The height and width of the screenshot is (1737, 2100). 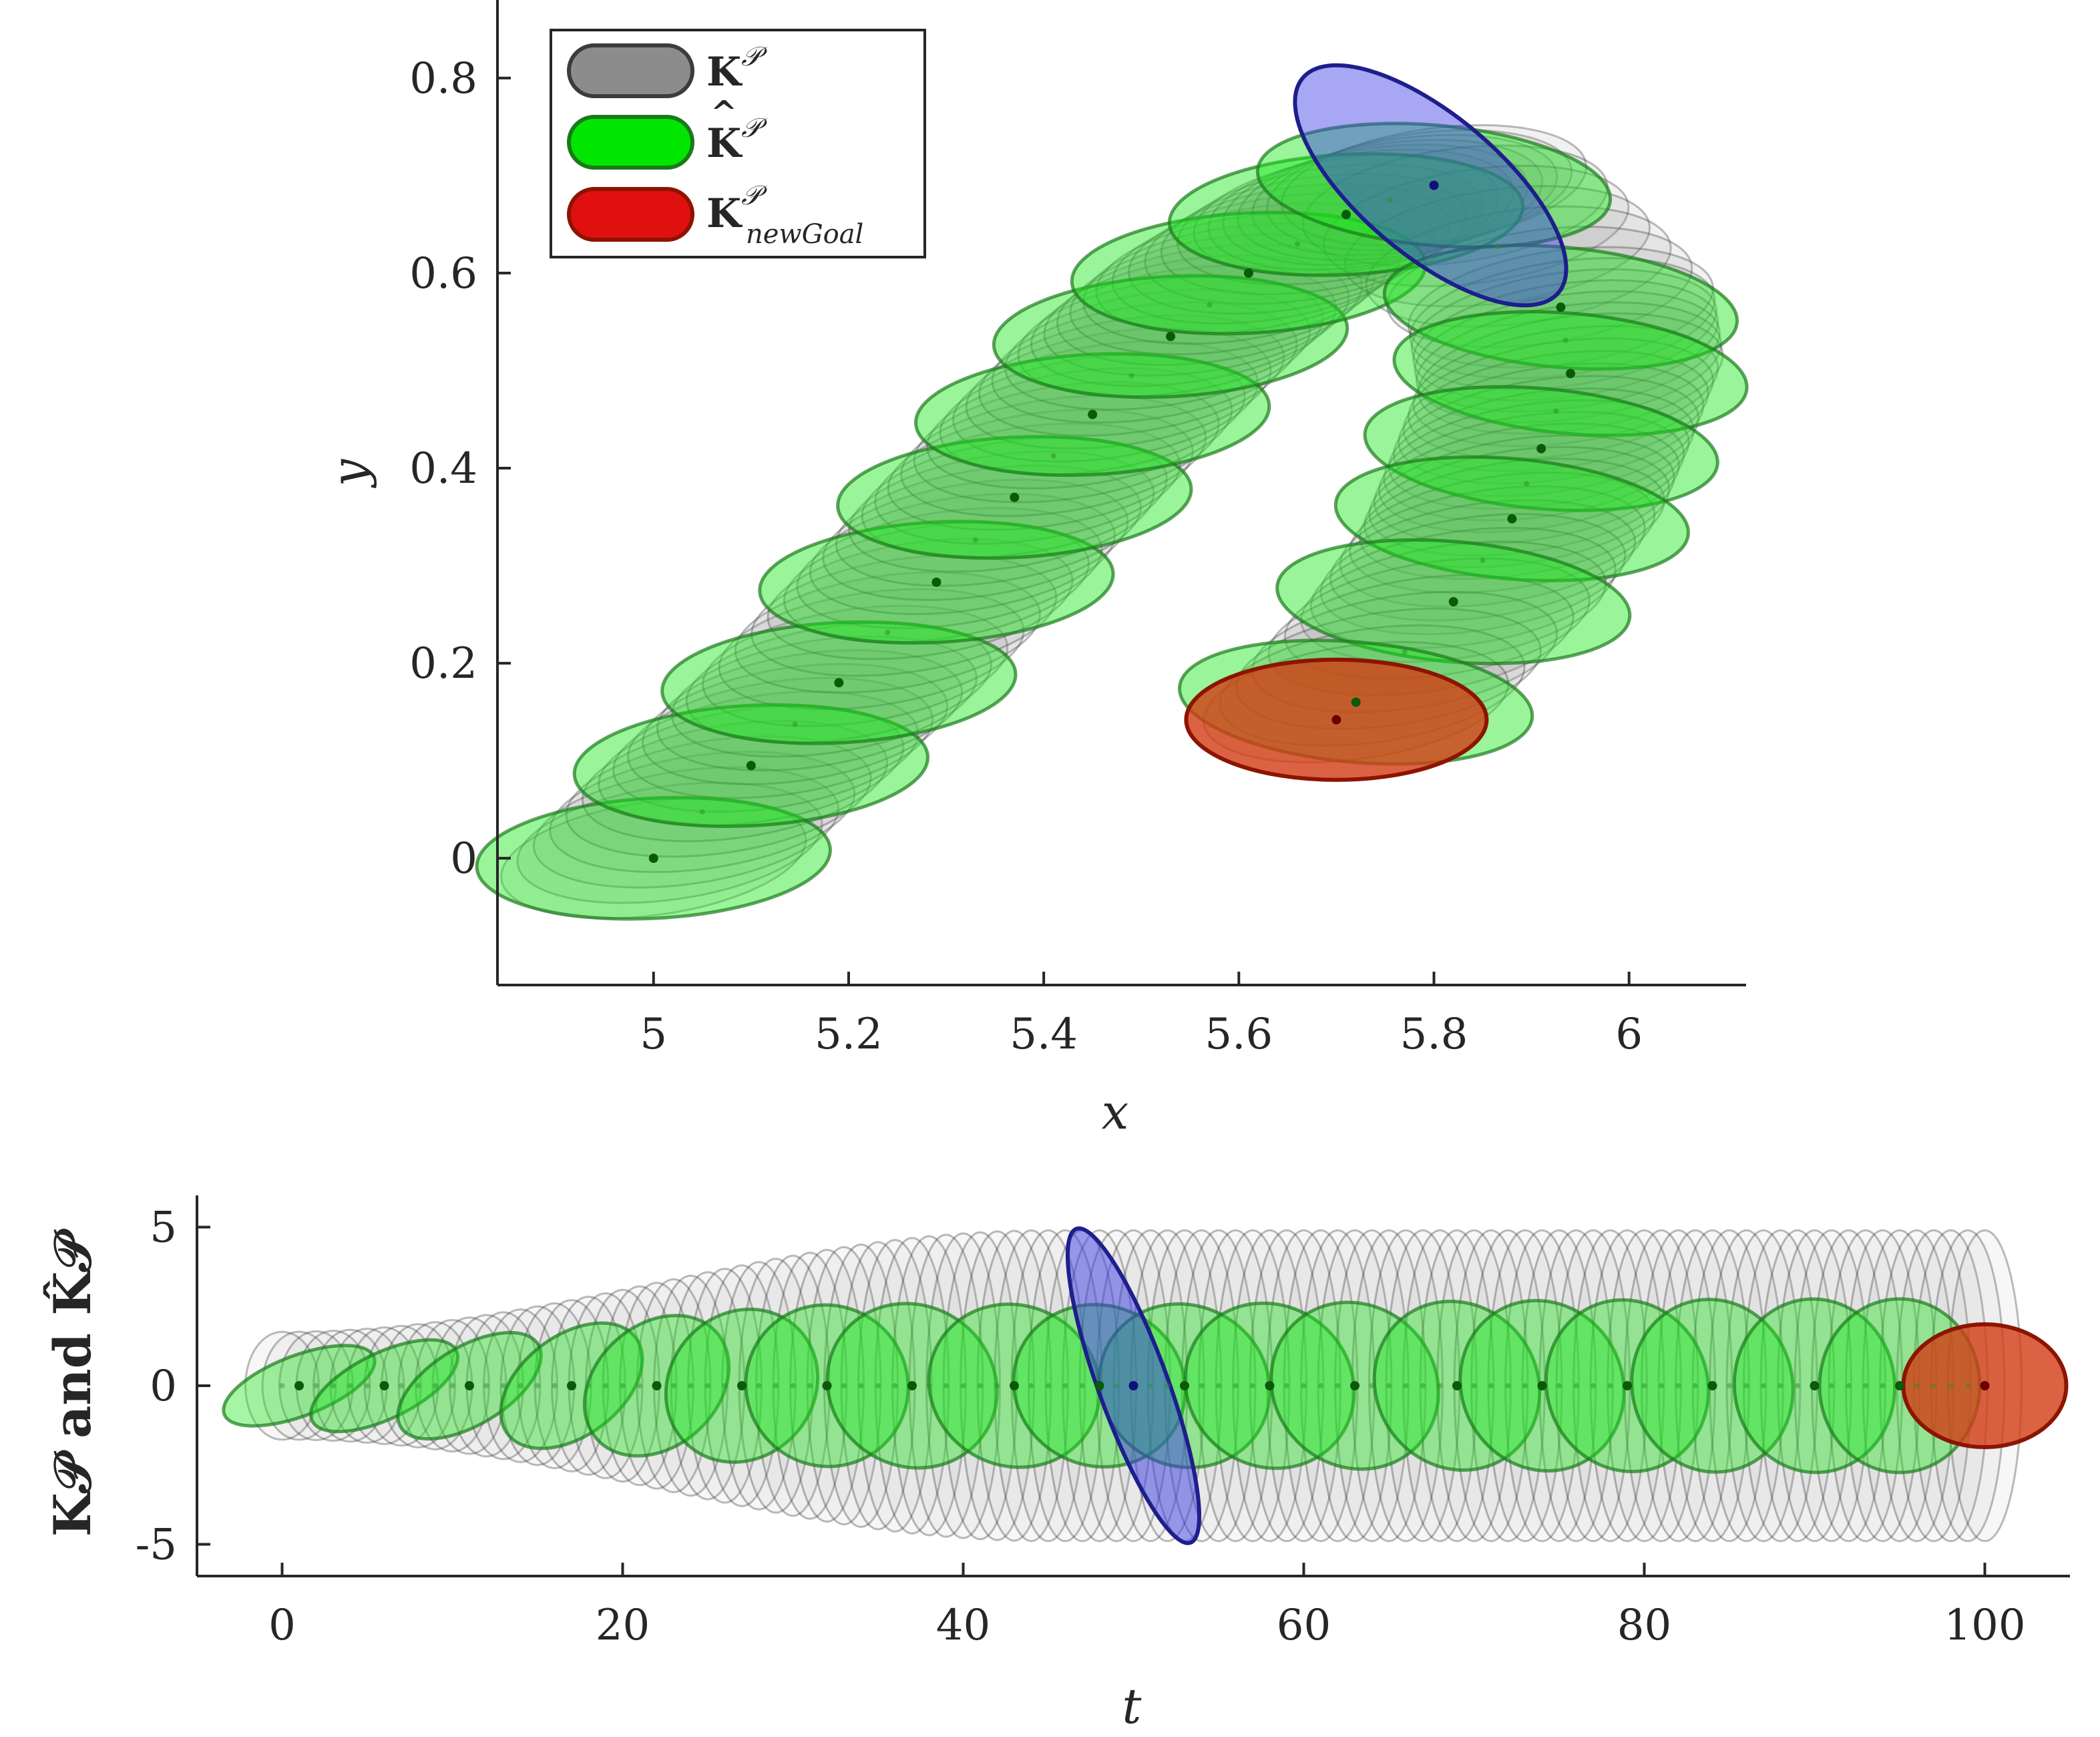 What do you see at coordinates (163, 1228) in the screenshot?
I see `bottom-y-tick-label: 5` at bounding box center [163, 1228].